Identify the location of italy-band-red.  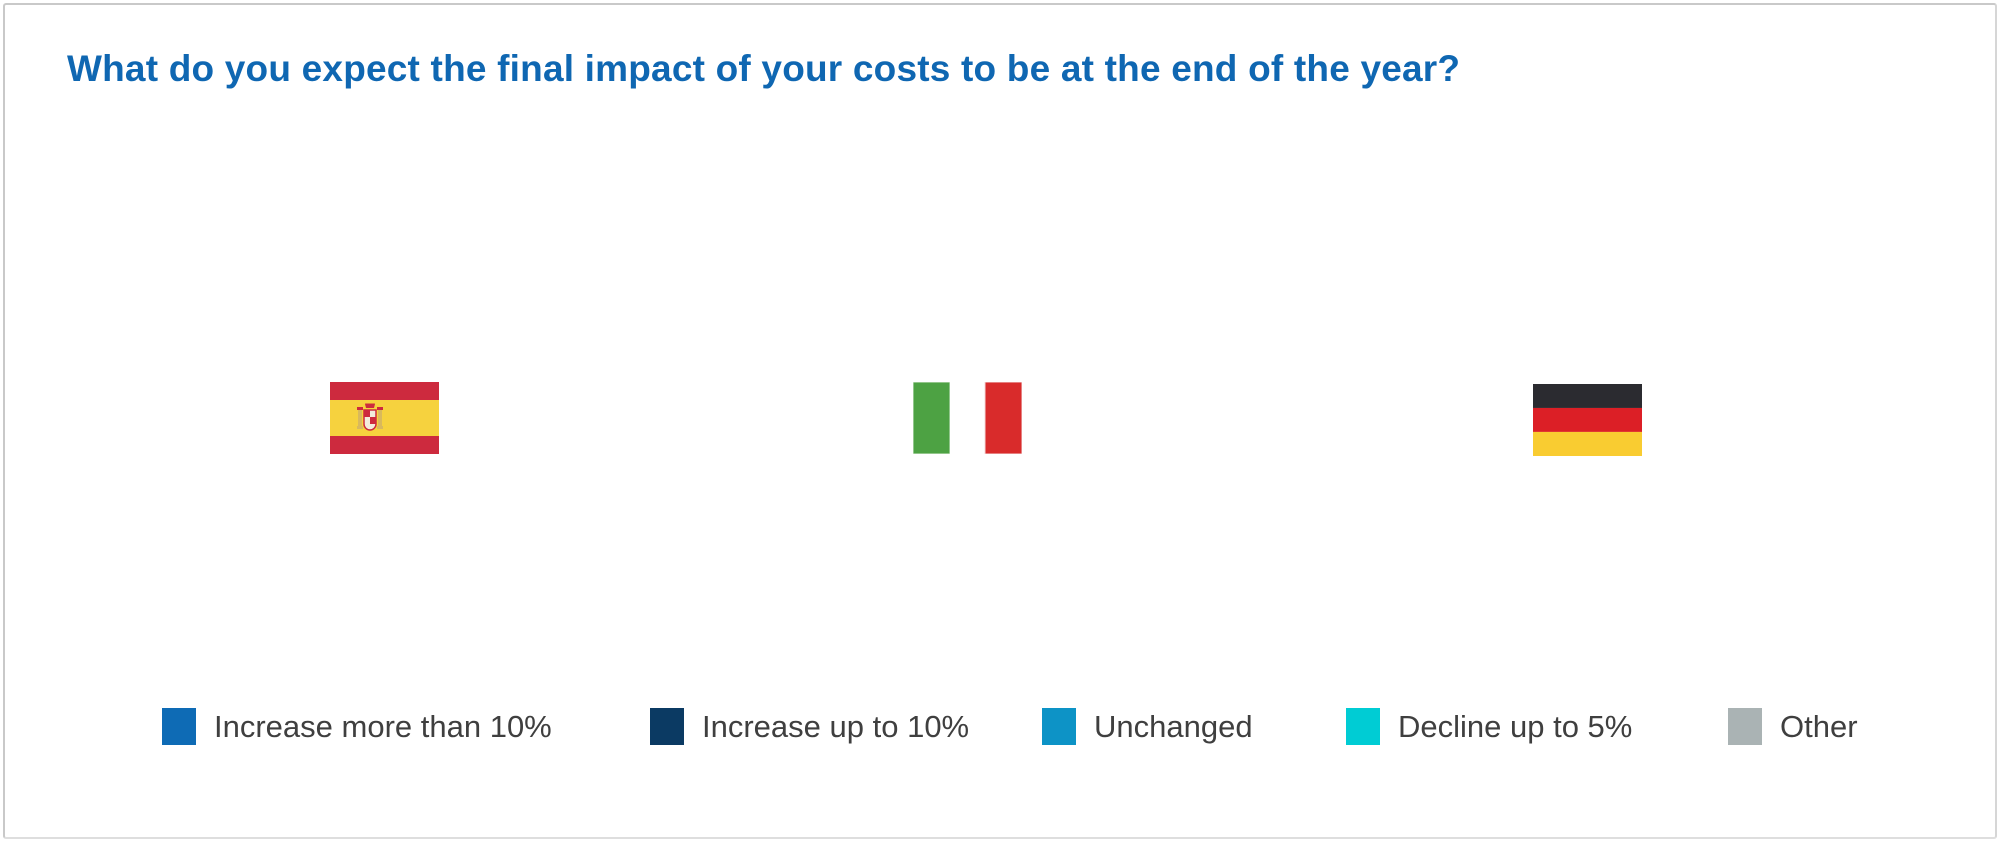
(1003, 418).